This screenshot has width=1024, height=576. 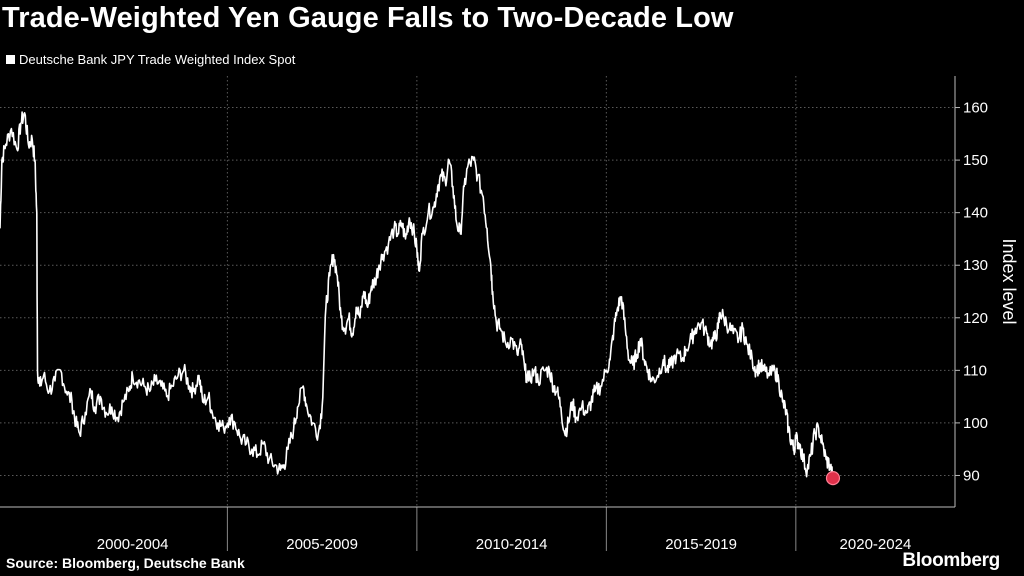 What do you see at coordinates (975, 265) in the screenshot?
I see `y-tick-label-130: 130` at bounding box center [975, 265].